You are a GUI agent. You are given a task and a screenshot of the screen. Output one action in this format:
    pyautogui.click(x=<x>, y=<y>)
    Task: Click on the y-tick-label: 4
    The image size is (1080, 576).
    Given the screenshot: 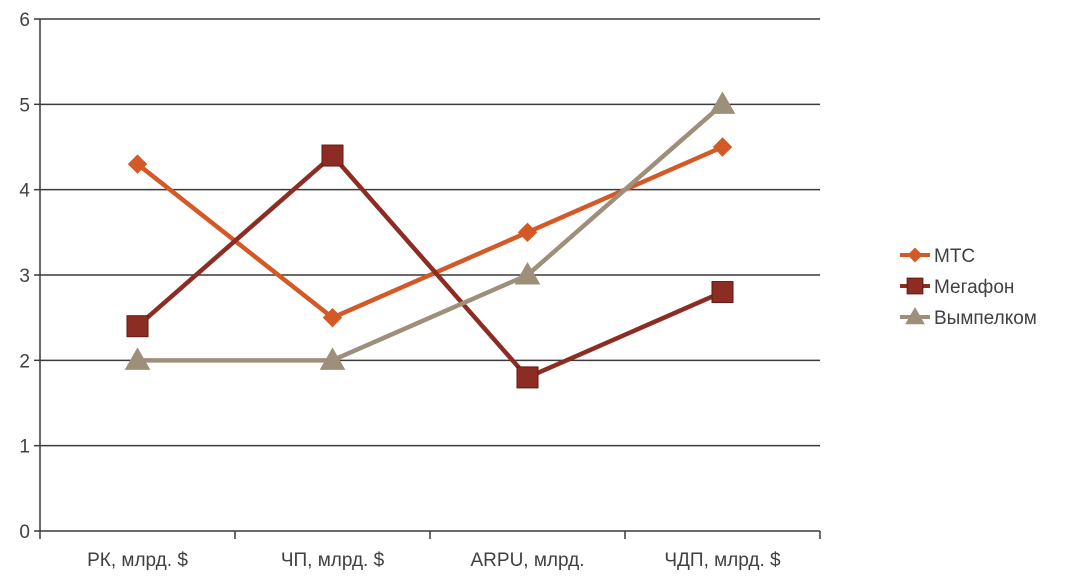 What is the action you would take?
    pyautogui.click(x=24, y=191)
    